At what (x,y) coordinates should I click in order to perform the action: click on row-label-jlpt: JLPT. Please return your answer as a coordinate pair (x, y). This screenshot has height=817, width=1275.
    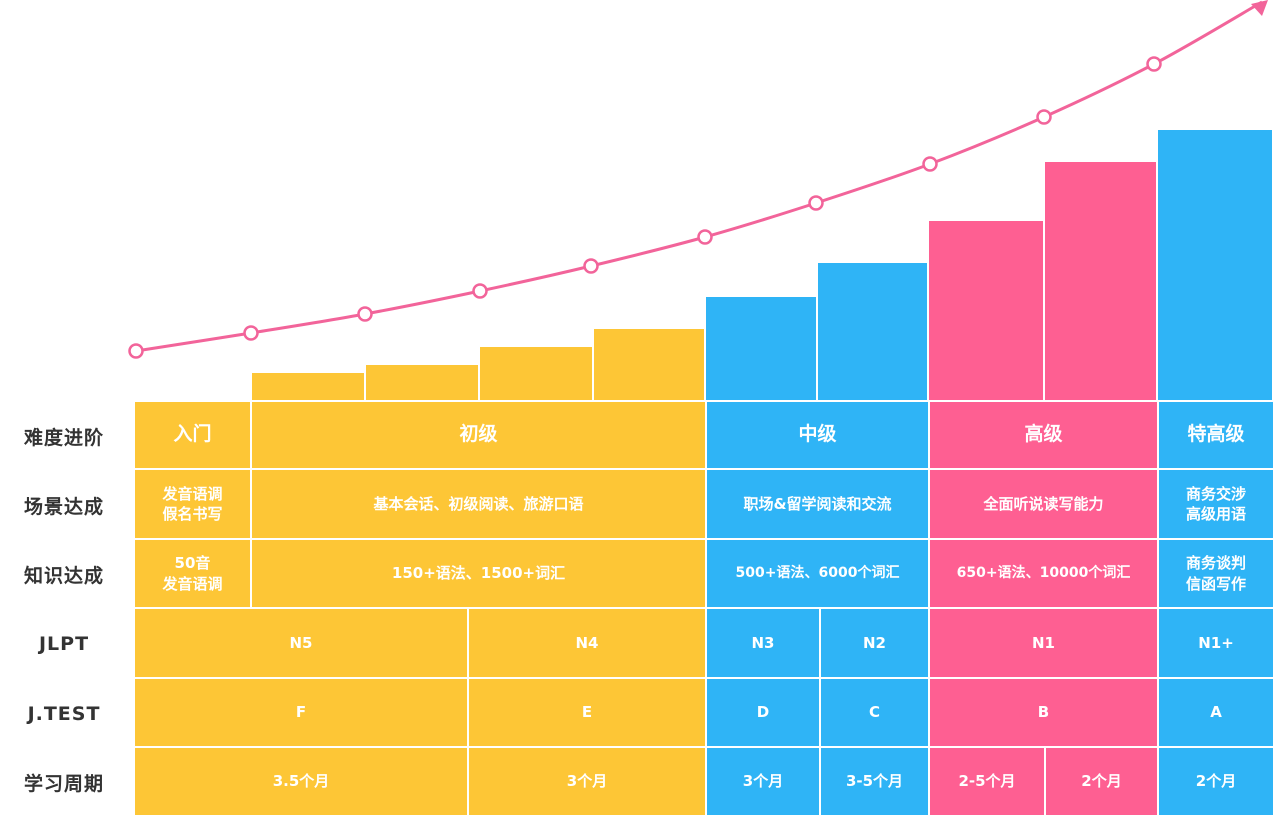
    Looking at the image, I should click on (64, 644).